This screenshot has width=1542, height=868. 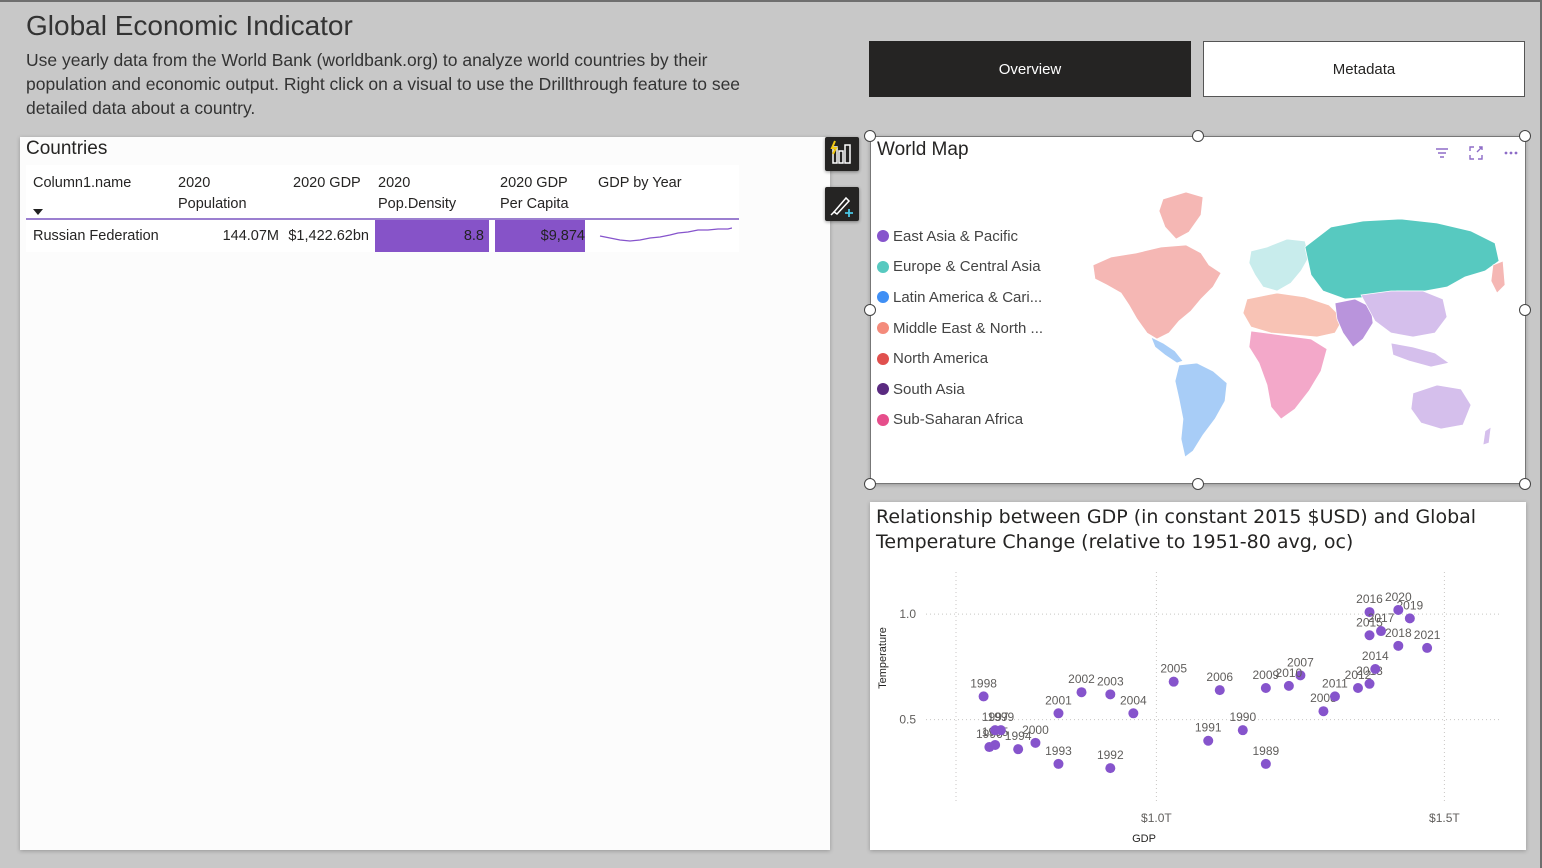 I want to click on region-greenland, so click(x=1181, y=215).